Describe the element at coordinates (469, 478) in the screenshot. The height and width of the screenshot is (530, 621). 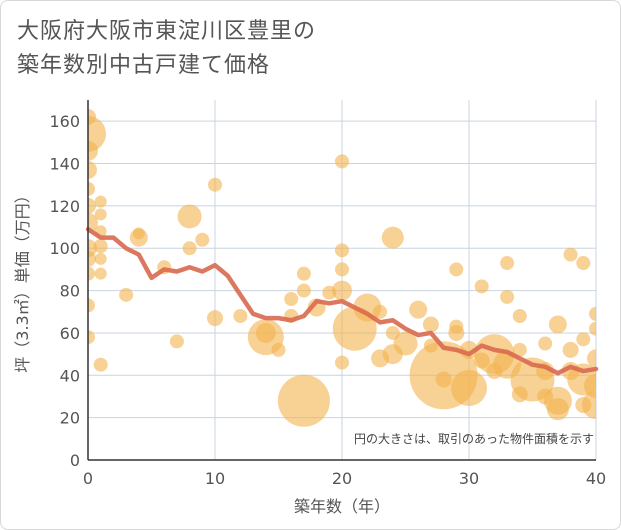
I see `x-tick-label: 30` at that location.